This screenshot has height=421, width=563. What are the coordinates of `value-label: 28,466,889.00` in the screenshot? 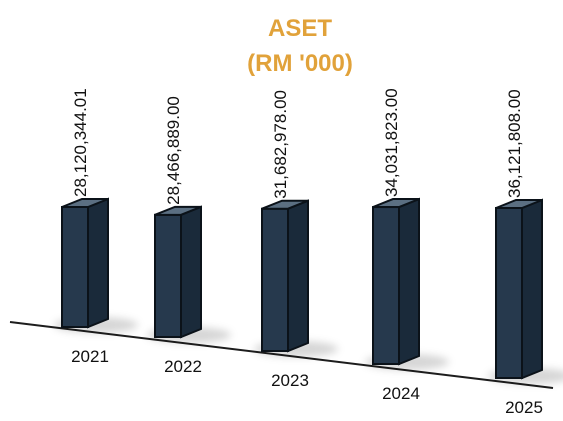 It's located at (173, 150).